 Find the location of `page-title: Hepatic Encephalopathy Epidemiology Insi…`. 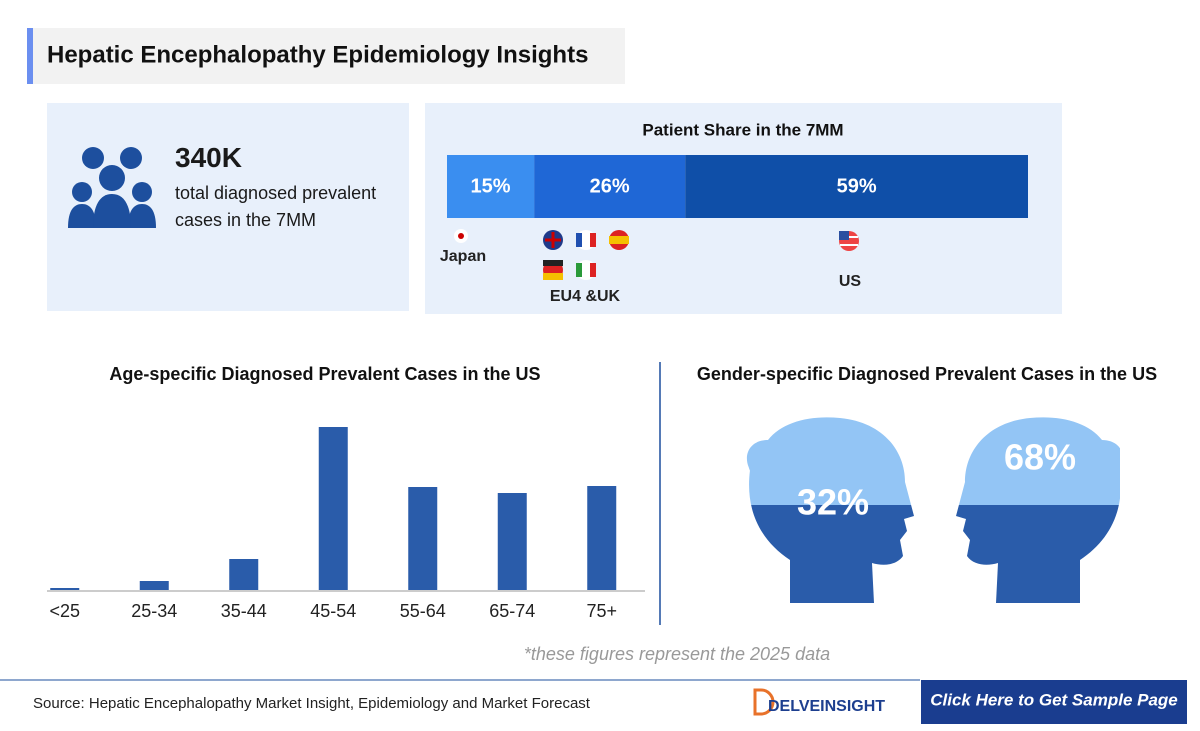

page-title: Hepatic Encephalopathy Epidemiology Insi… is located at coordinates (317, 54).